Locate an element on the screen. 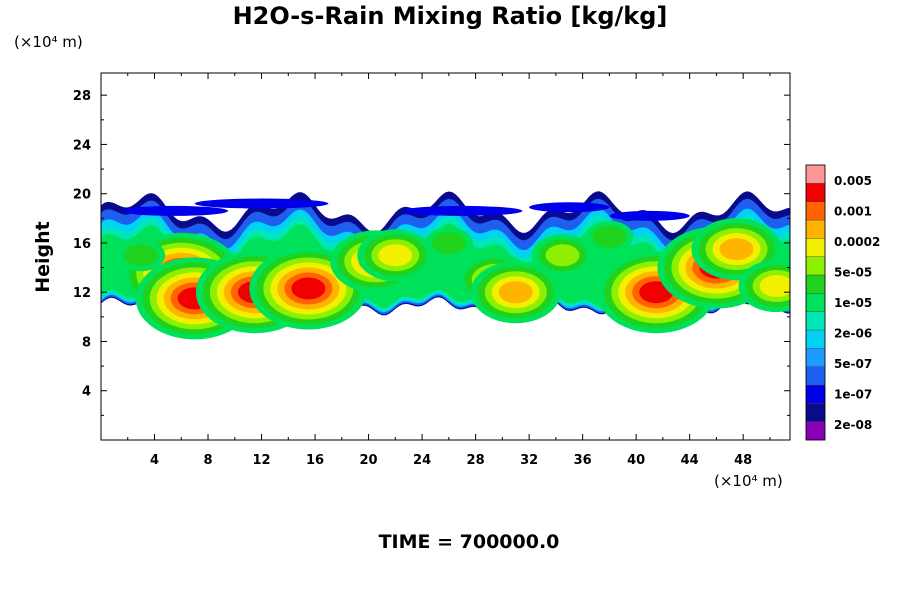 This screenshot has width=900, height=600. x-tick-label: 12 is located at coordinates (261, 460).